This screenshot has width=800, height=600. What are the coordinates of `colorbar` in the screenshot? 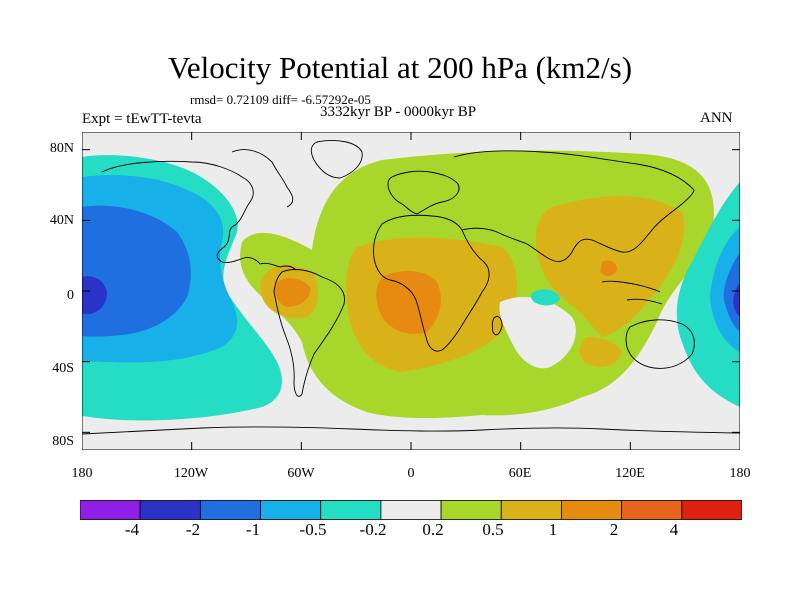 It's located at (411, 510).